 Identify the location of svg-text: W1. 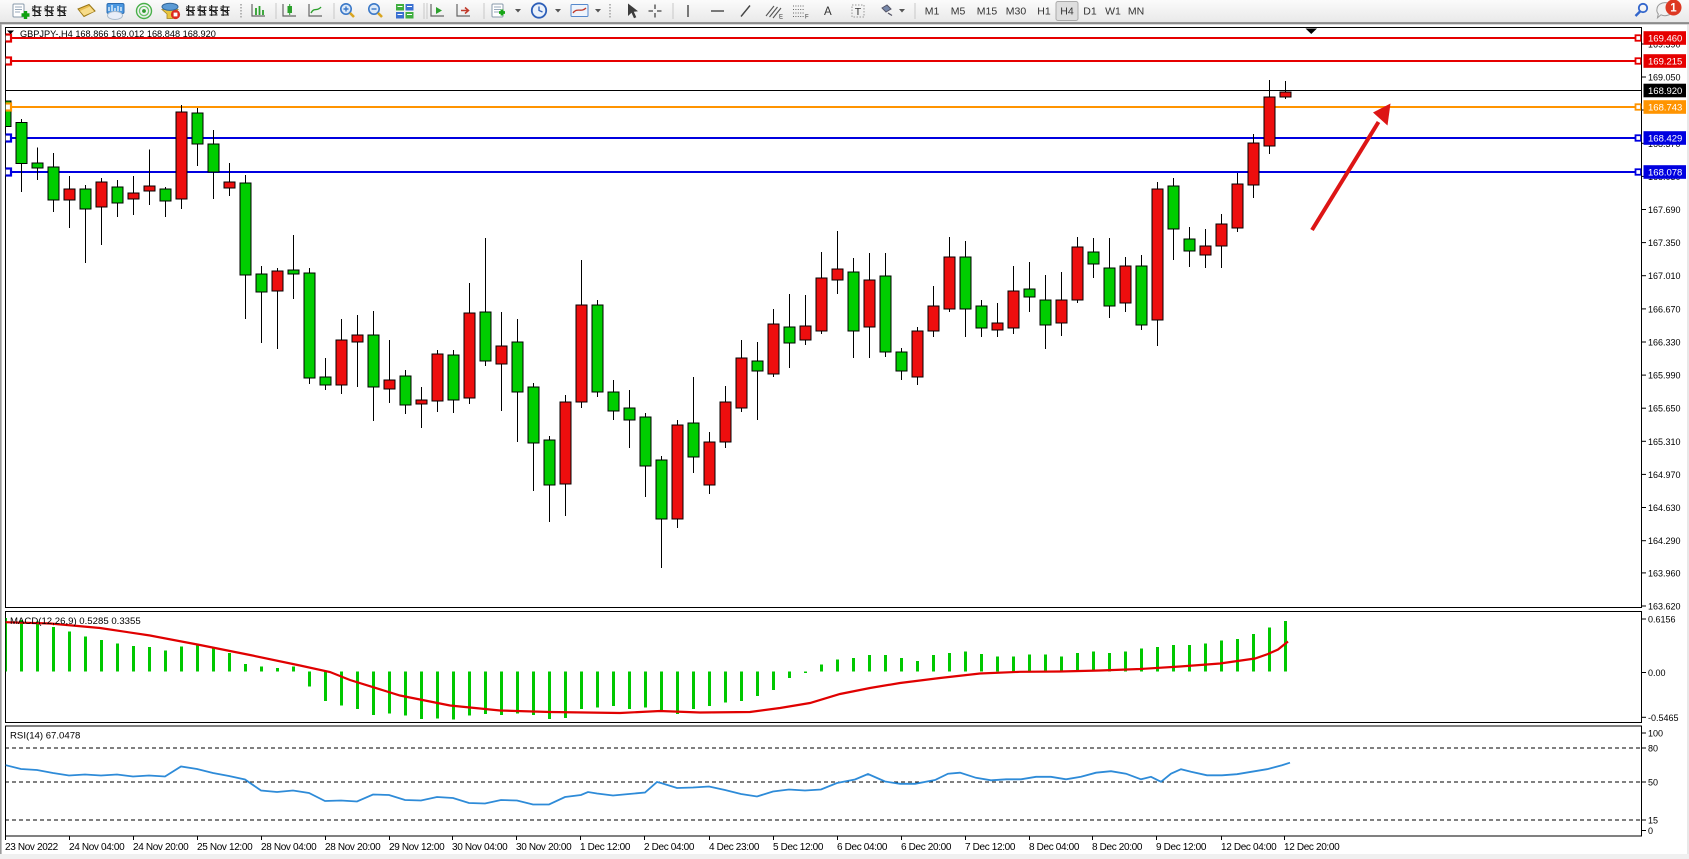
(1113, 12).